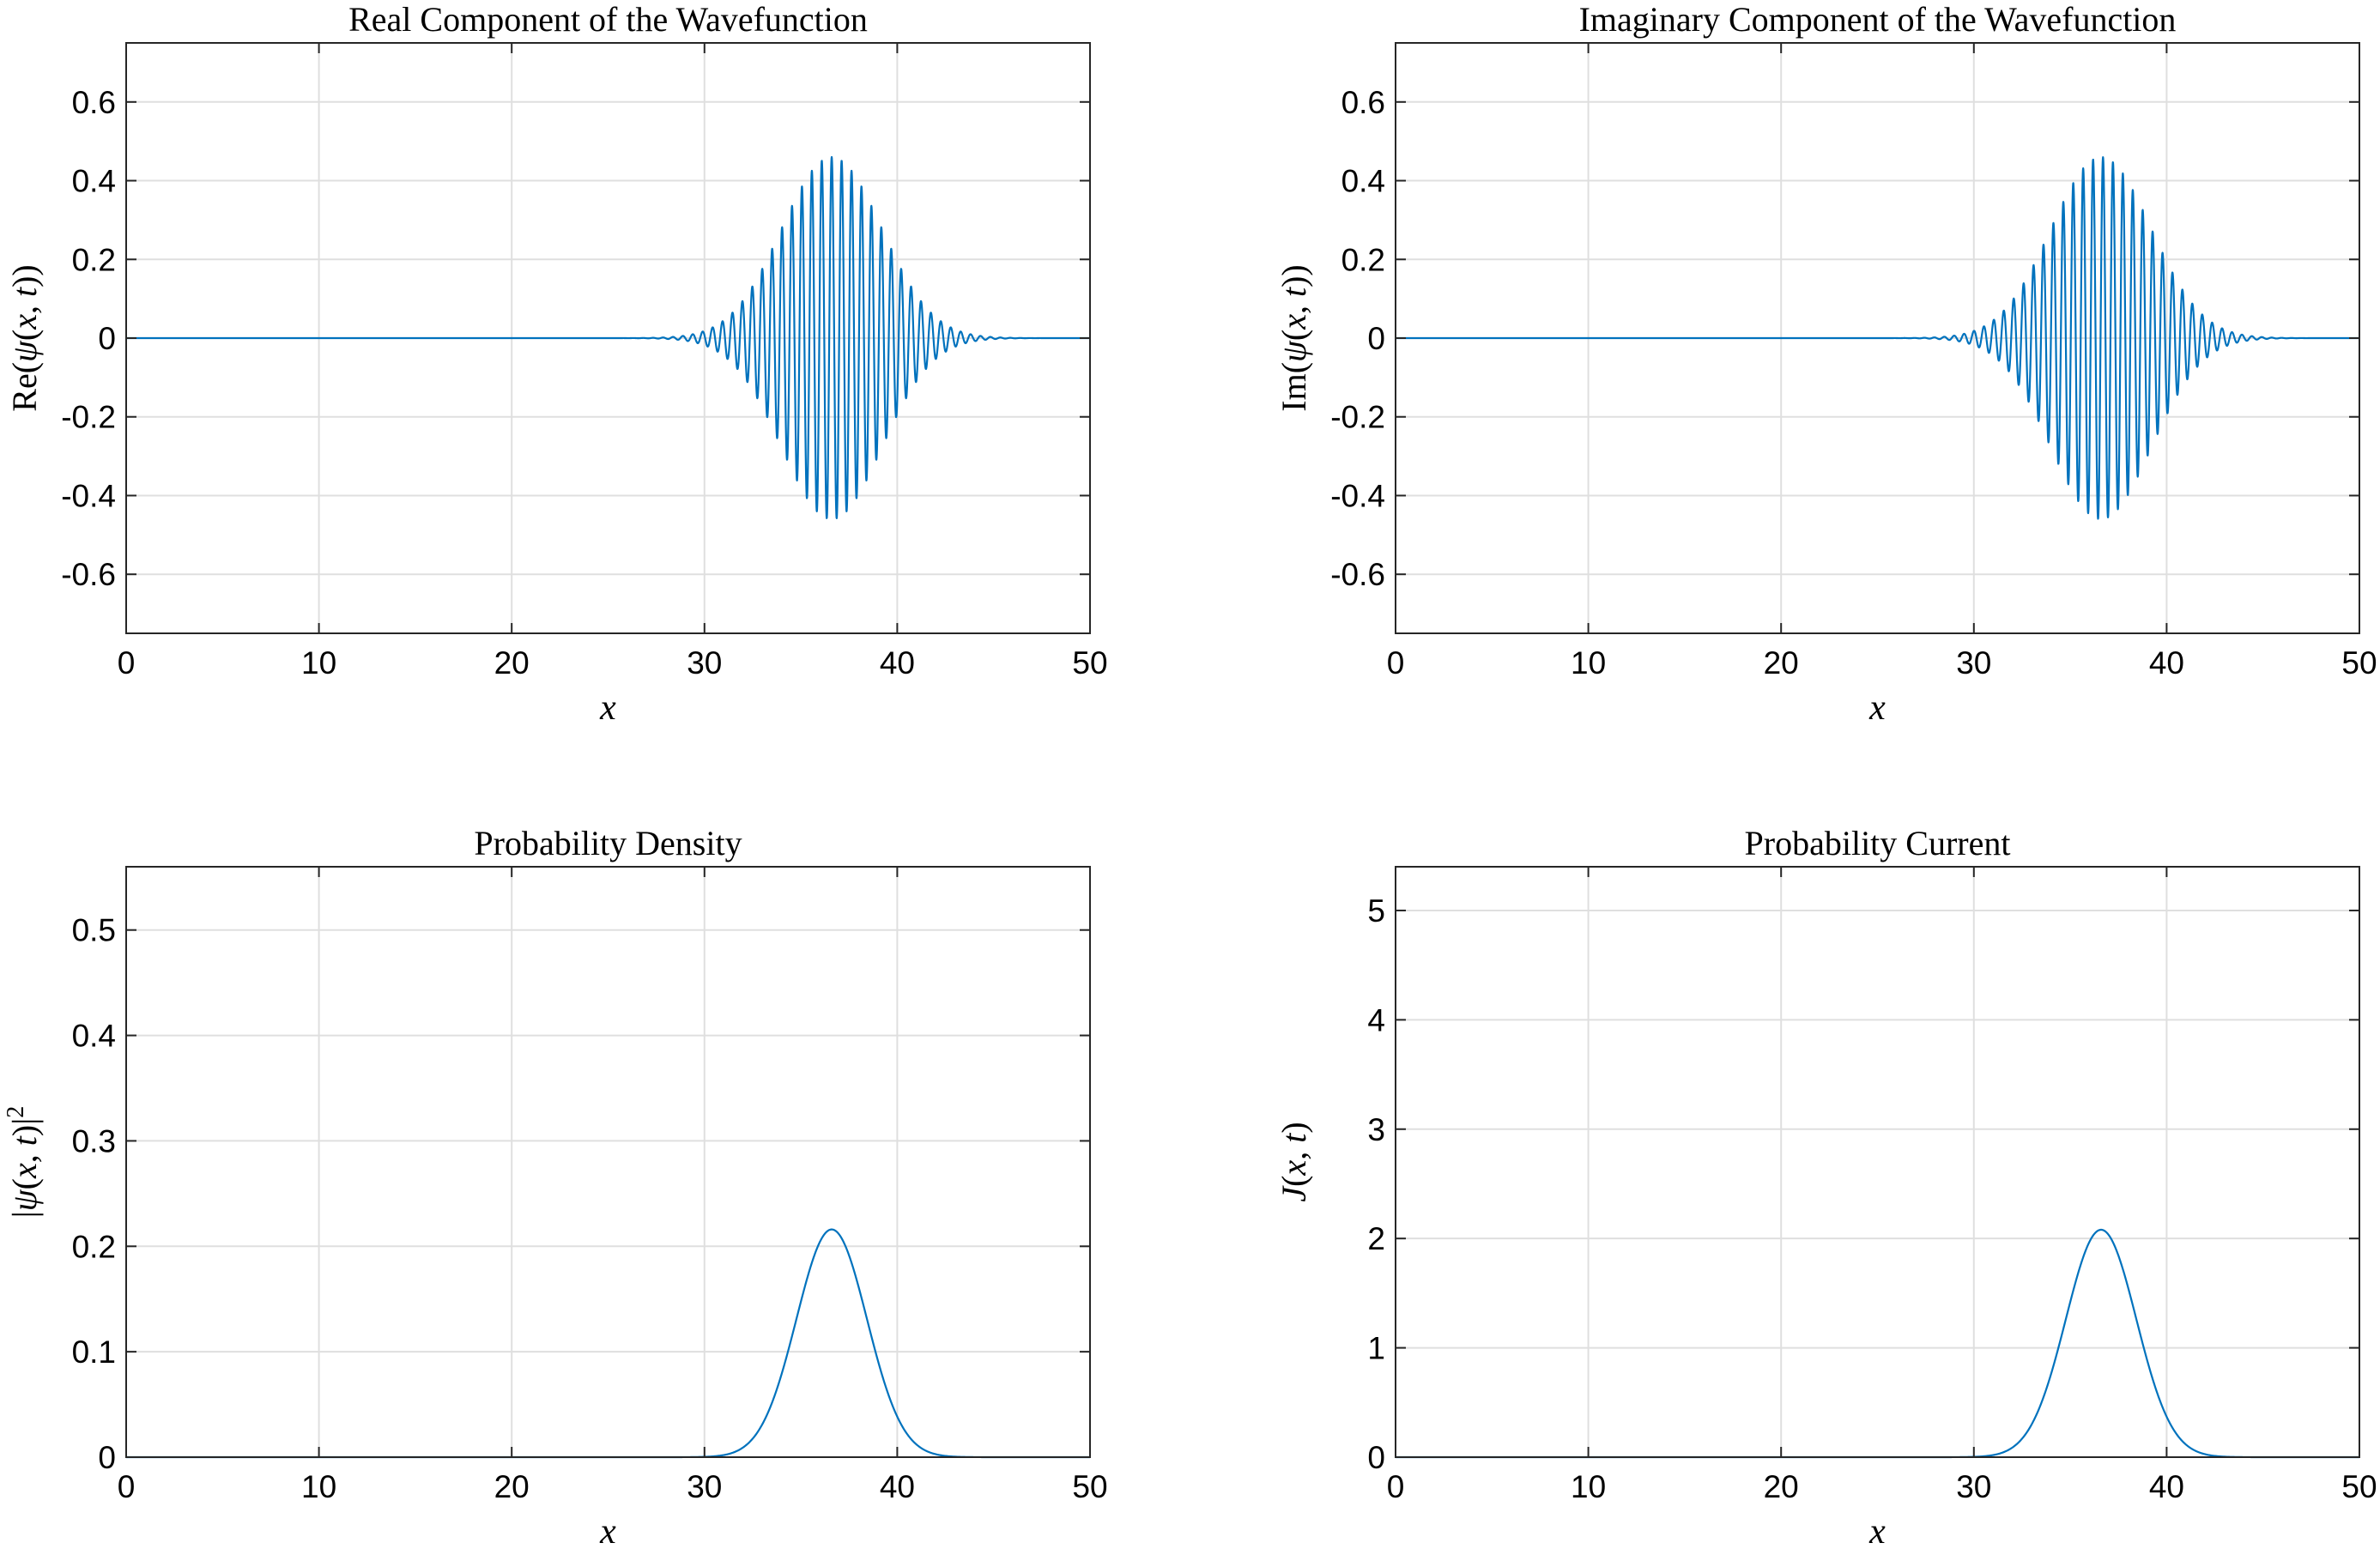 The width and height of the screenshot is (2380, 1555). What do you see at coordinates (1974, 1486) in the screenshot?
I see `prob-current-xtick-label: 30` at bounding box center [1974, 1486].